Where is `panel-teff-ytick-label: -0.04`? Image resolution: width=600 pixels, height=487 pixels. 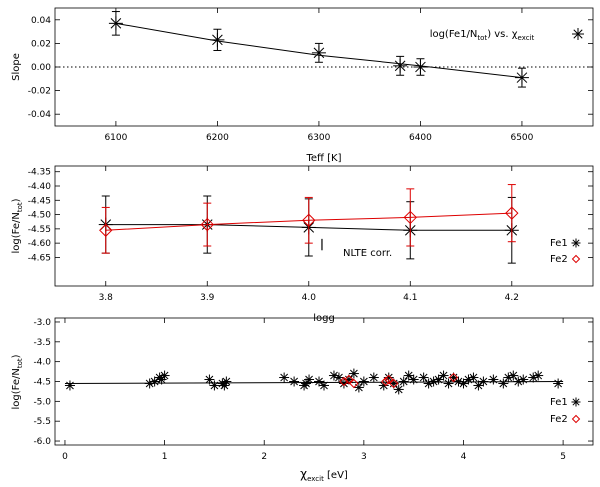
panel-teff-ytick-label: -0.04 is located at coordinates (40, 115).